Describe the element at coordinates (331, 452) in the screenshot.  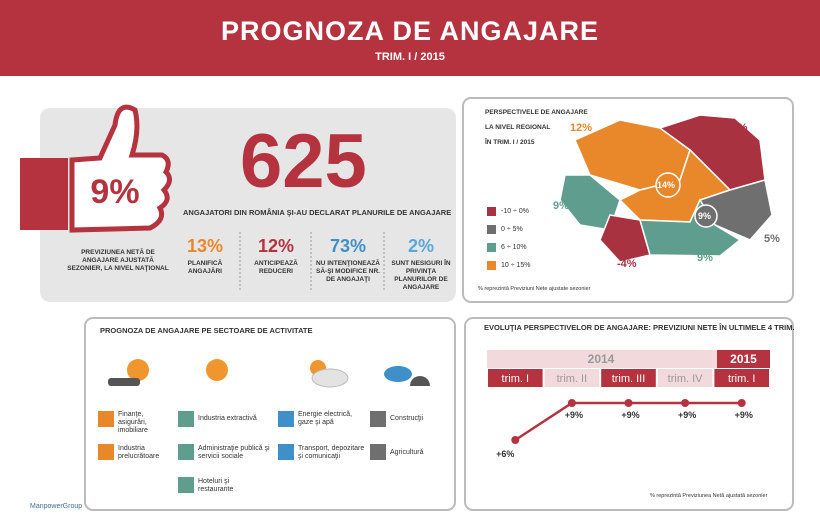
I see `sector-label: Transport, depozitare şi comunicaţii` at that location.